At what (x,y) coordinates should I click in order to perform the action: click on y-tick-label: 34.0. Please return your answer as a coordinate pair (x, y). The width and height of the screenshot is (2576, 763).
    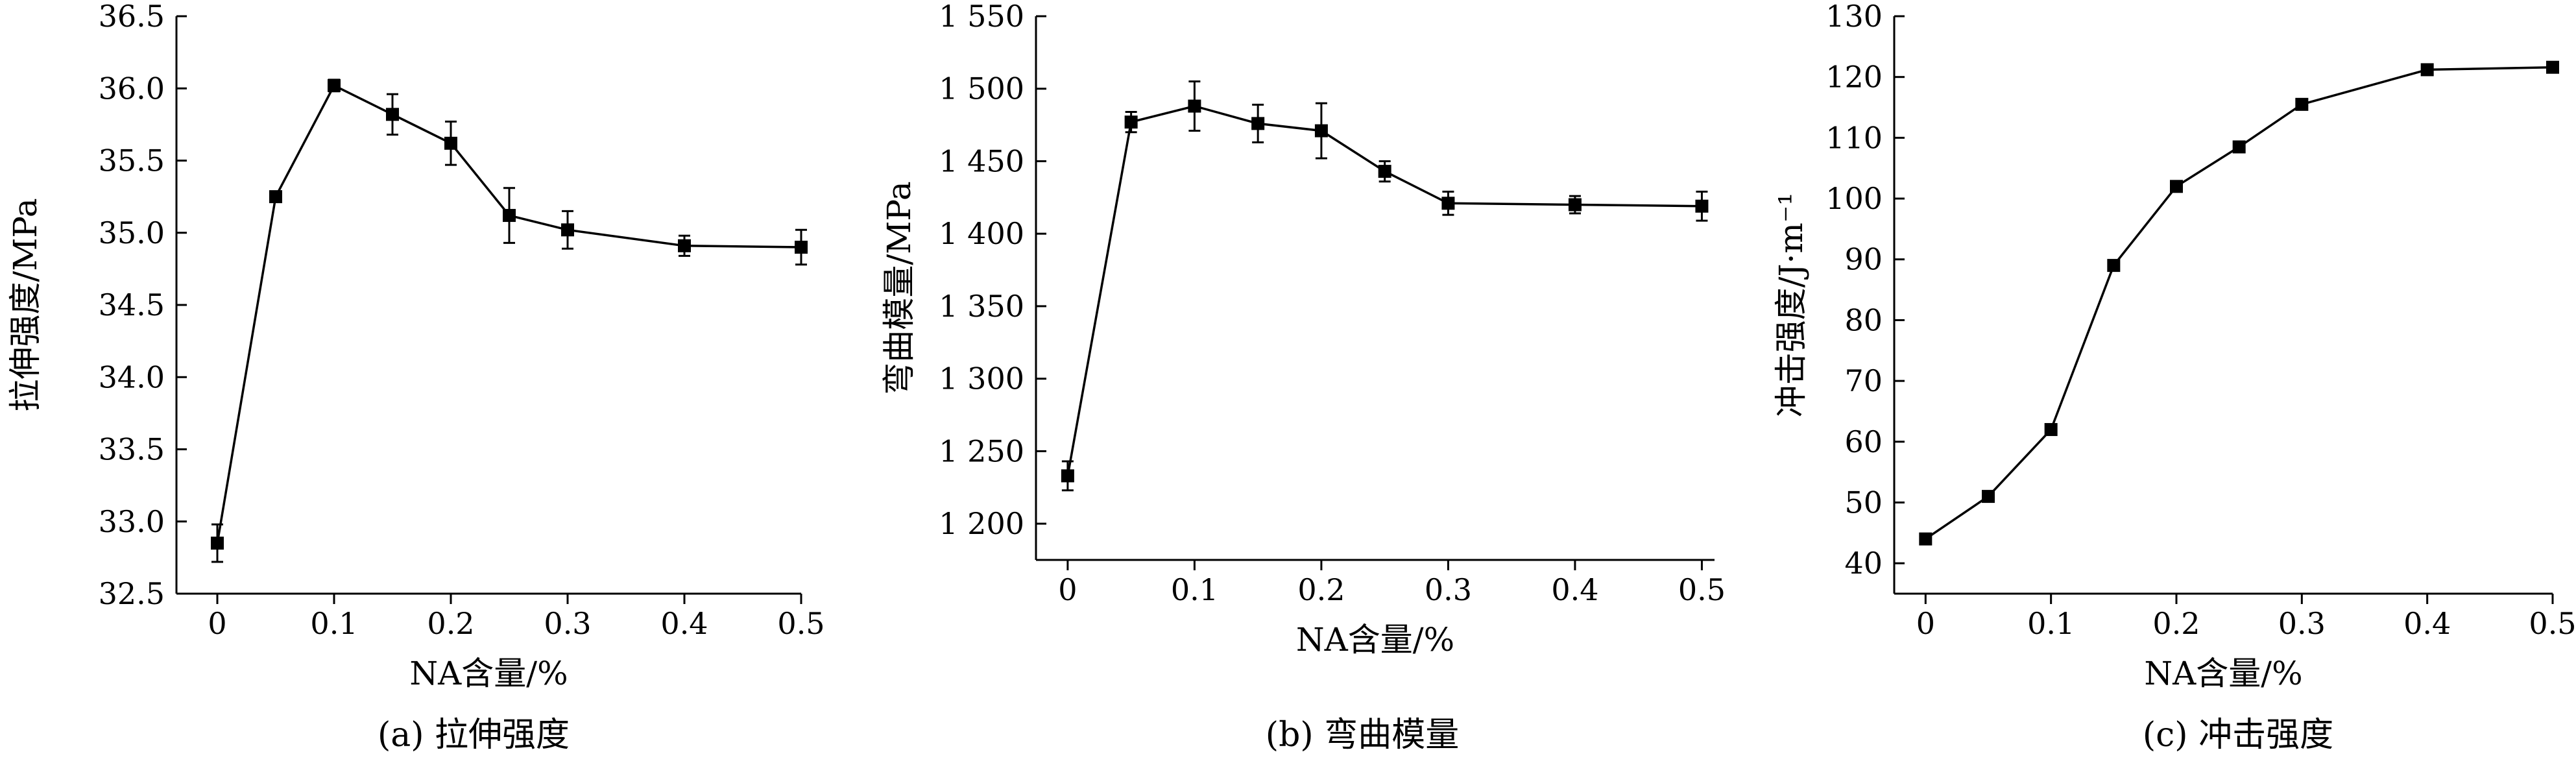
    Looking at the image, I should click on (132, 377).